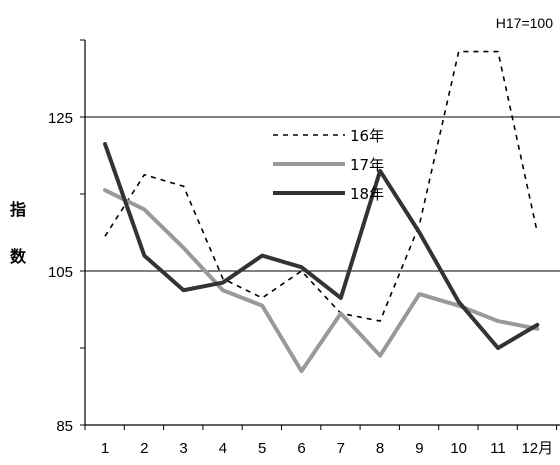  Describe the element at coordinates (341, 448) in the screenshot. I see `x-tick-label: 7` at that location.